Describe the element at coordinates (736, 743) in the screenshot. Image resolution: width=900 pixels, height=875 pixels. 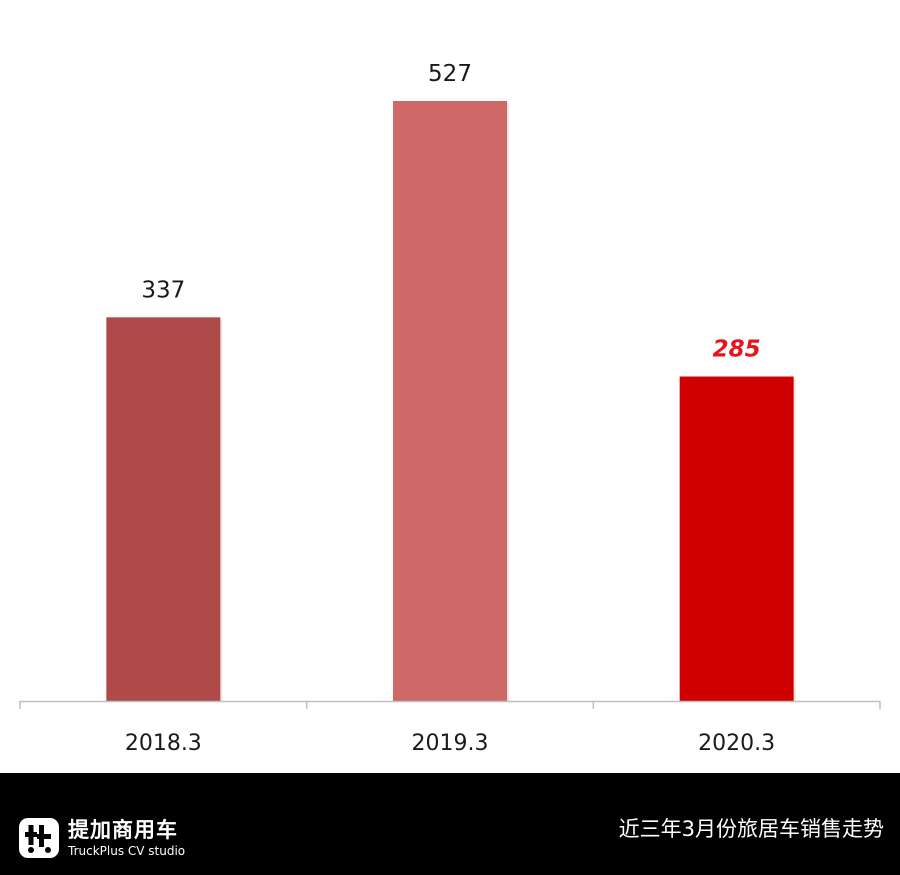
I see `x-tick-label: 2020.3` at that location.